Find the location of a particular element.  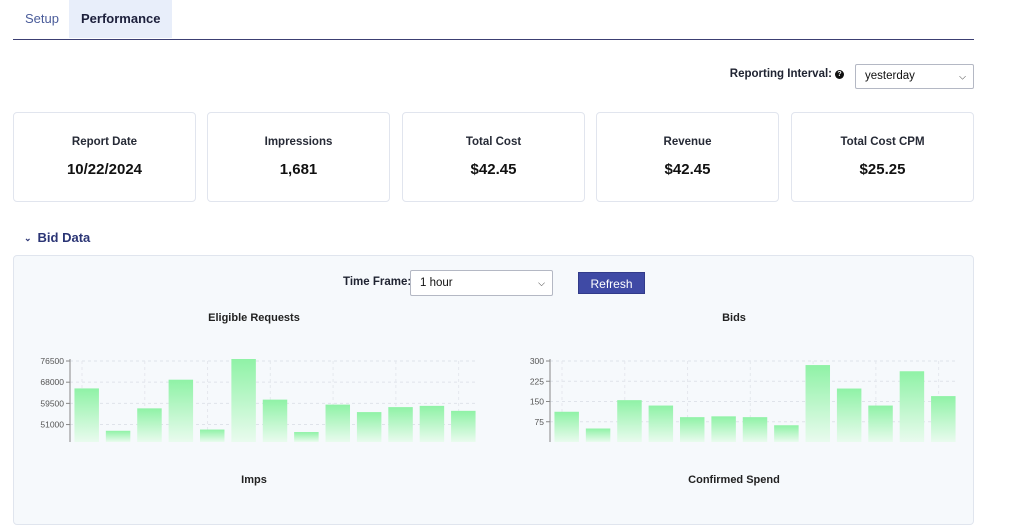

chart-title-eligible-requests: Eligible Requests is located at coordinates (254, 318).